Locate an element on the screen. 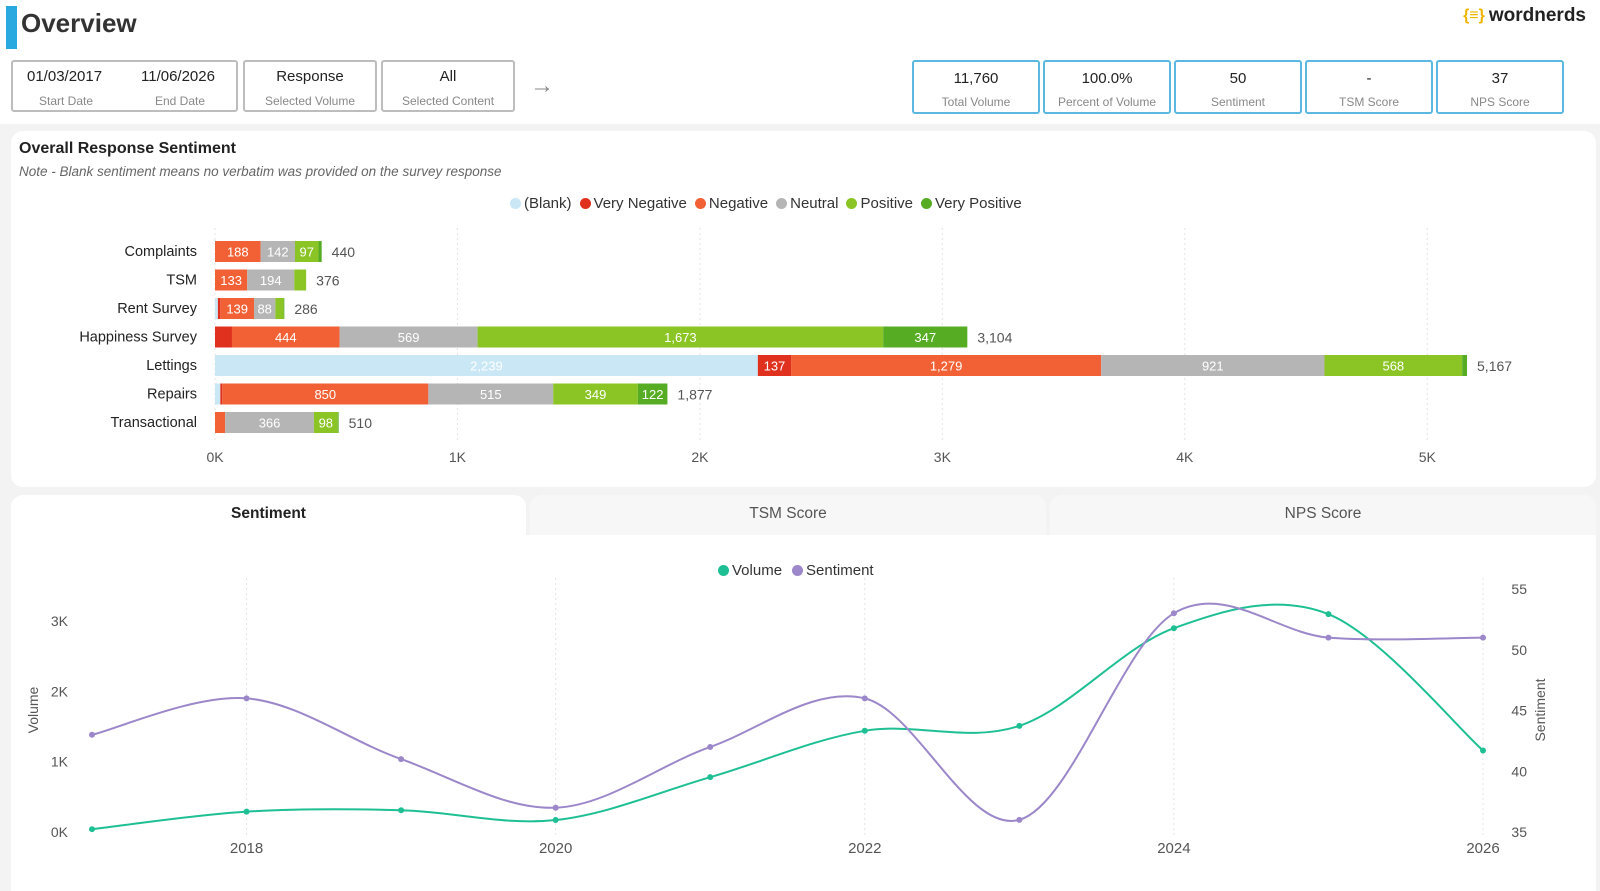 This screenshot has height=891, width=1600. kpi-value: 50 is located at coordinates (1238, 78).